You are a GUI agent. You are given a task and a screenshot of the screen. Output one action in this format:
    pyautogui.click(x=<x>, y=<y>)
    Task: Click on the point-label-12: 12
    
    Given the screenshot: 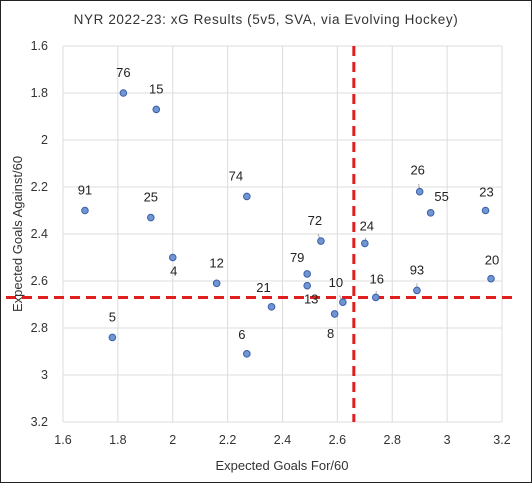 What is the action you would take?
    pyautogui.click(x=216, y=262)
    